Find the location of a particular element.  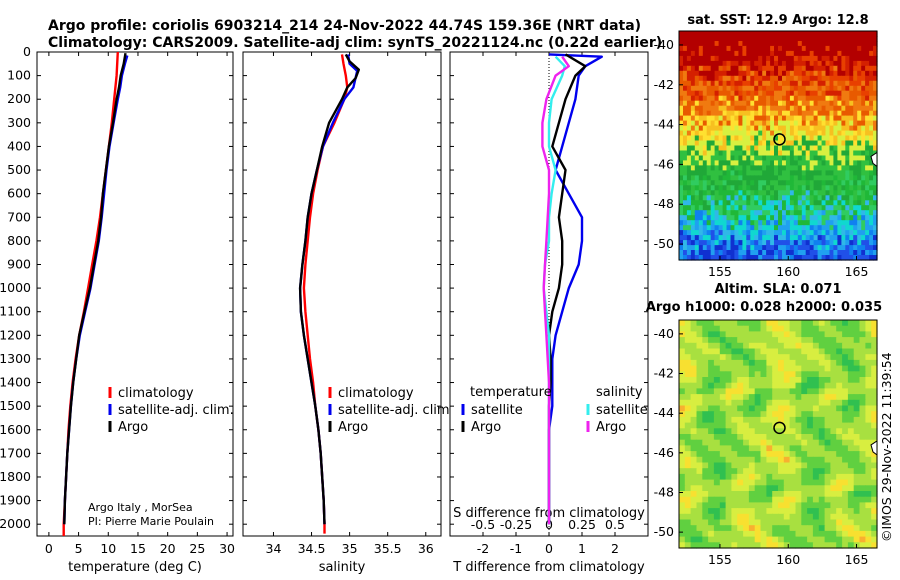

legend-title-temperature: temperature is located at coordinates (511, 392).